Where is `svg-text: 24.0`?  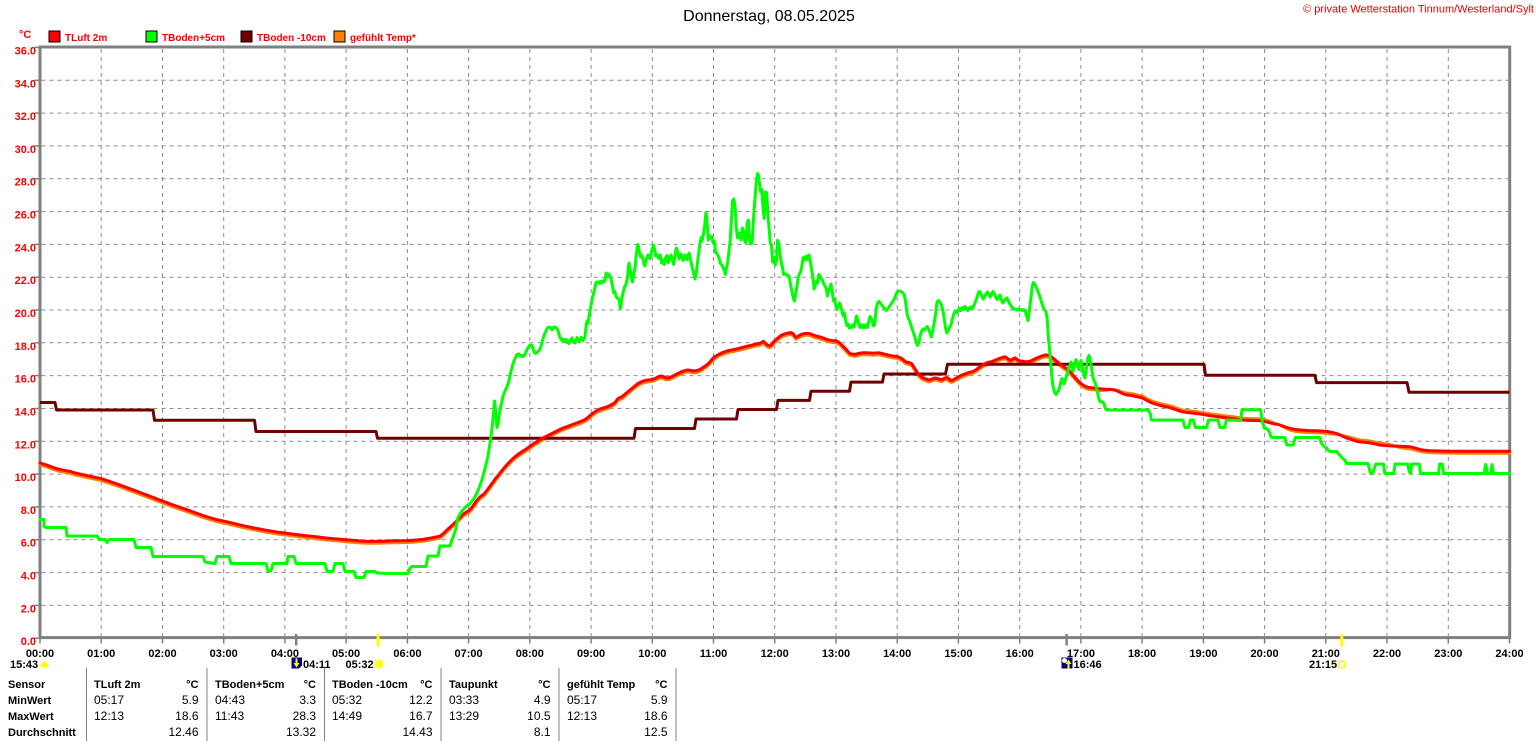
svg-text: 24.0 is located at coordinates (25, 248).